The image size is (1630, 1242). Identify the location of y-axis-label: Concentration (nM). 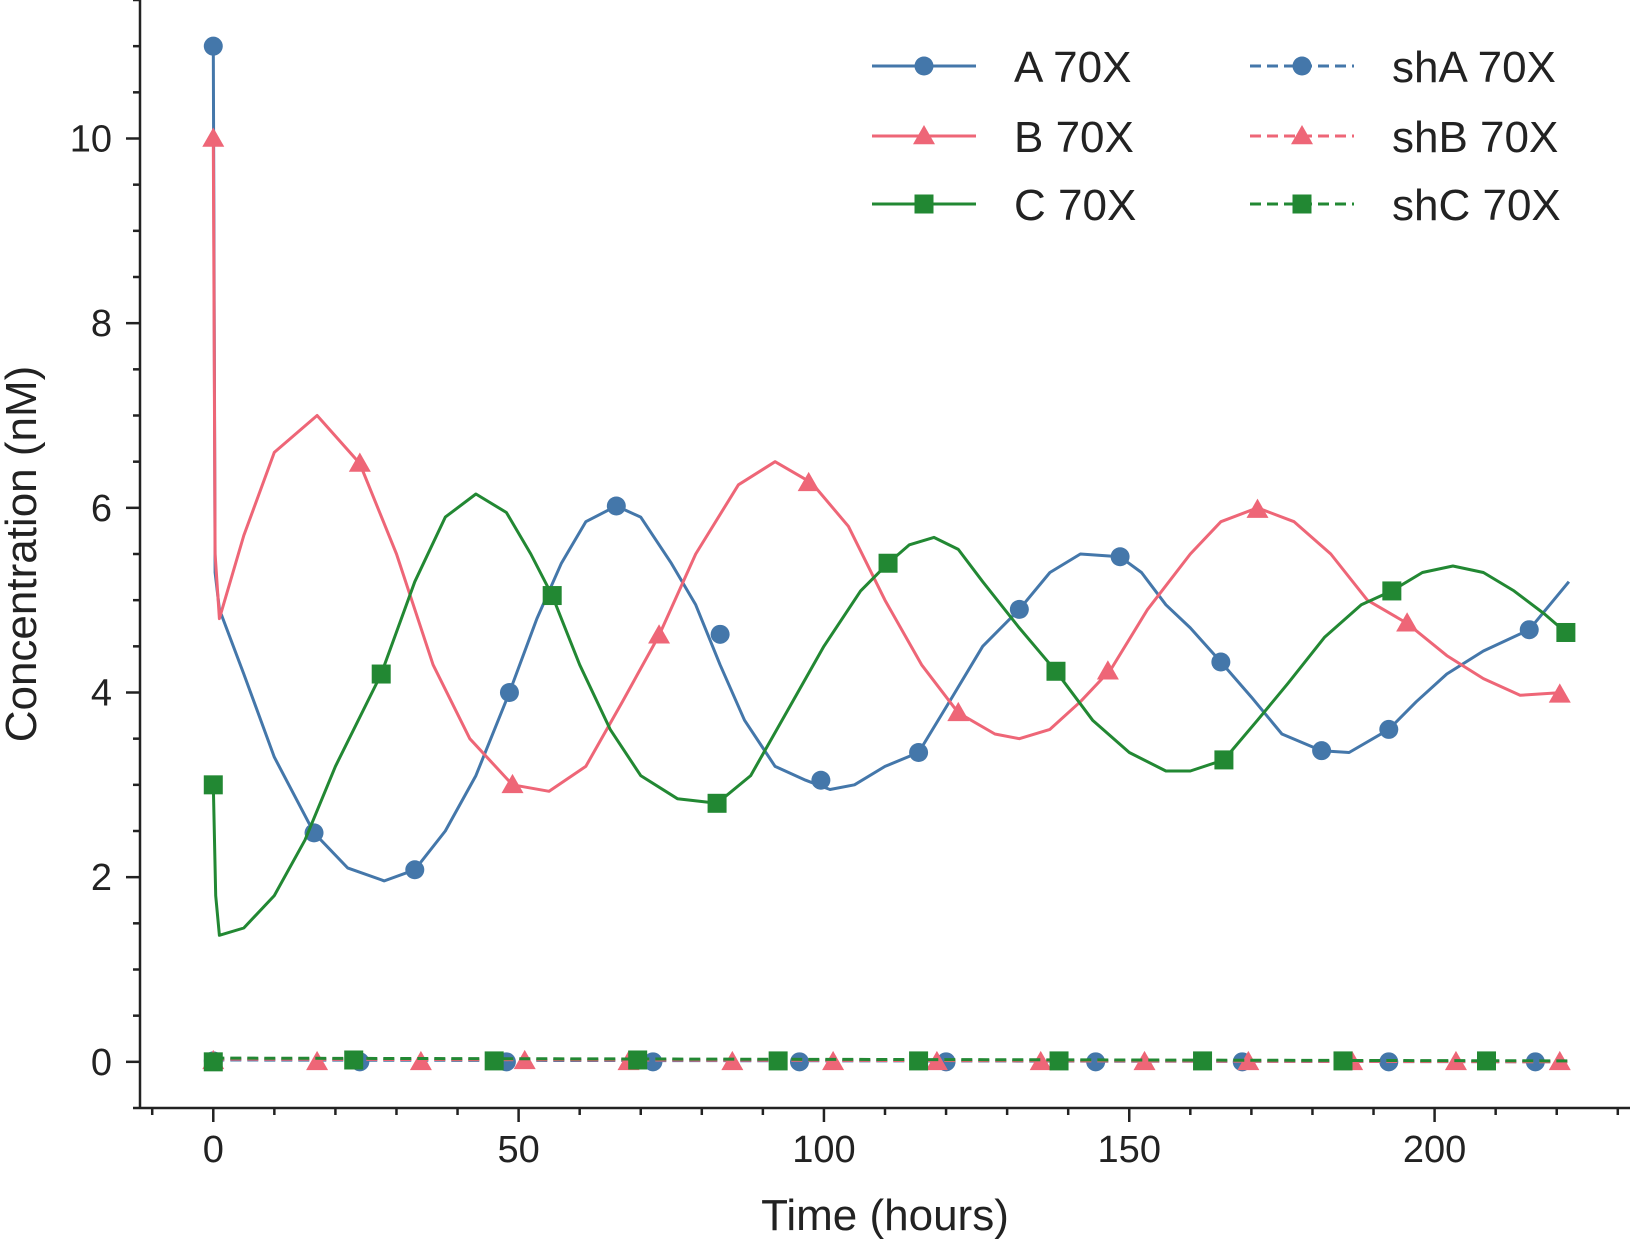
(23, 554).